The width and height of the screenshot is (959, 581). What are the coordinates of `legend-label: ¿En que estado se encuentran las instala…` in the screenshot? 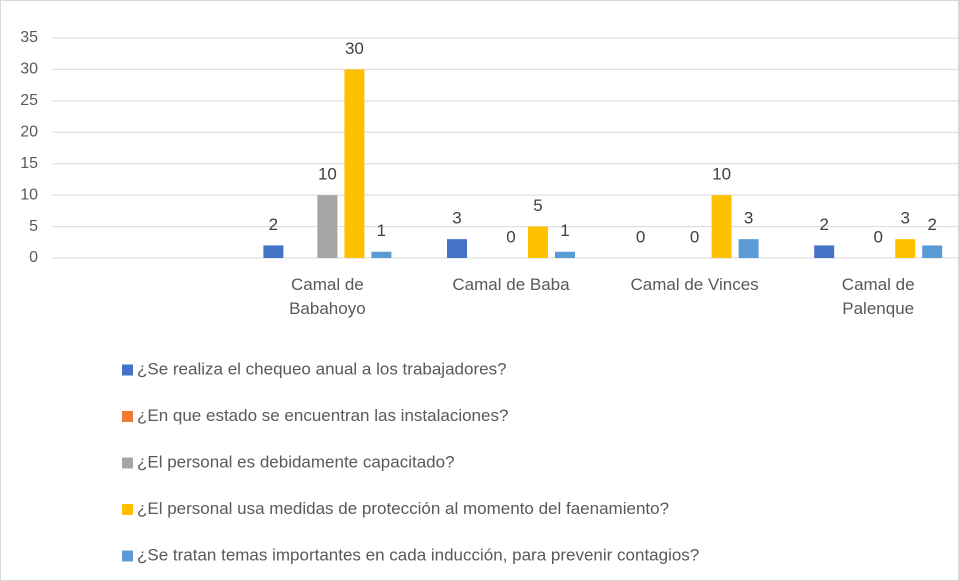 It's located at (322, 415).